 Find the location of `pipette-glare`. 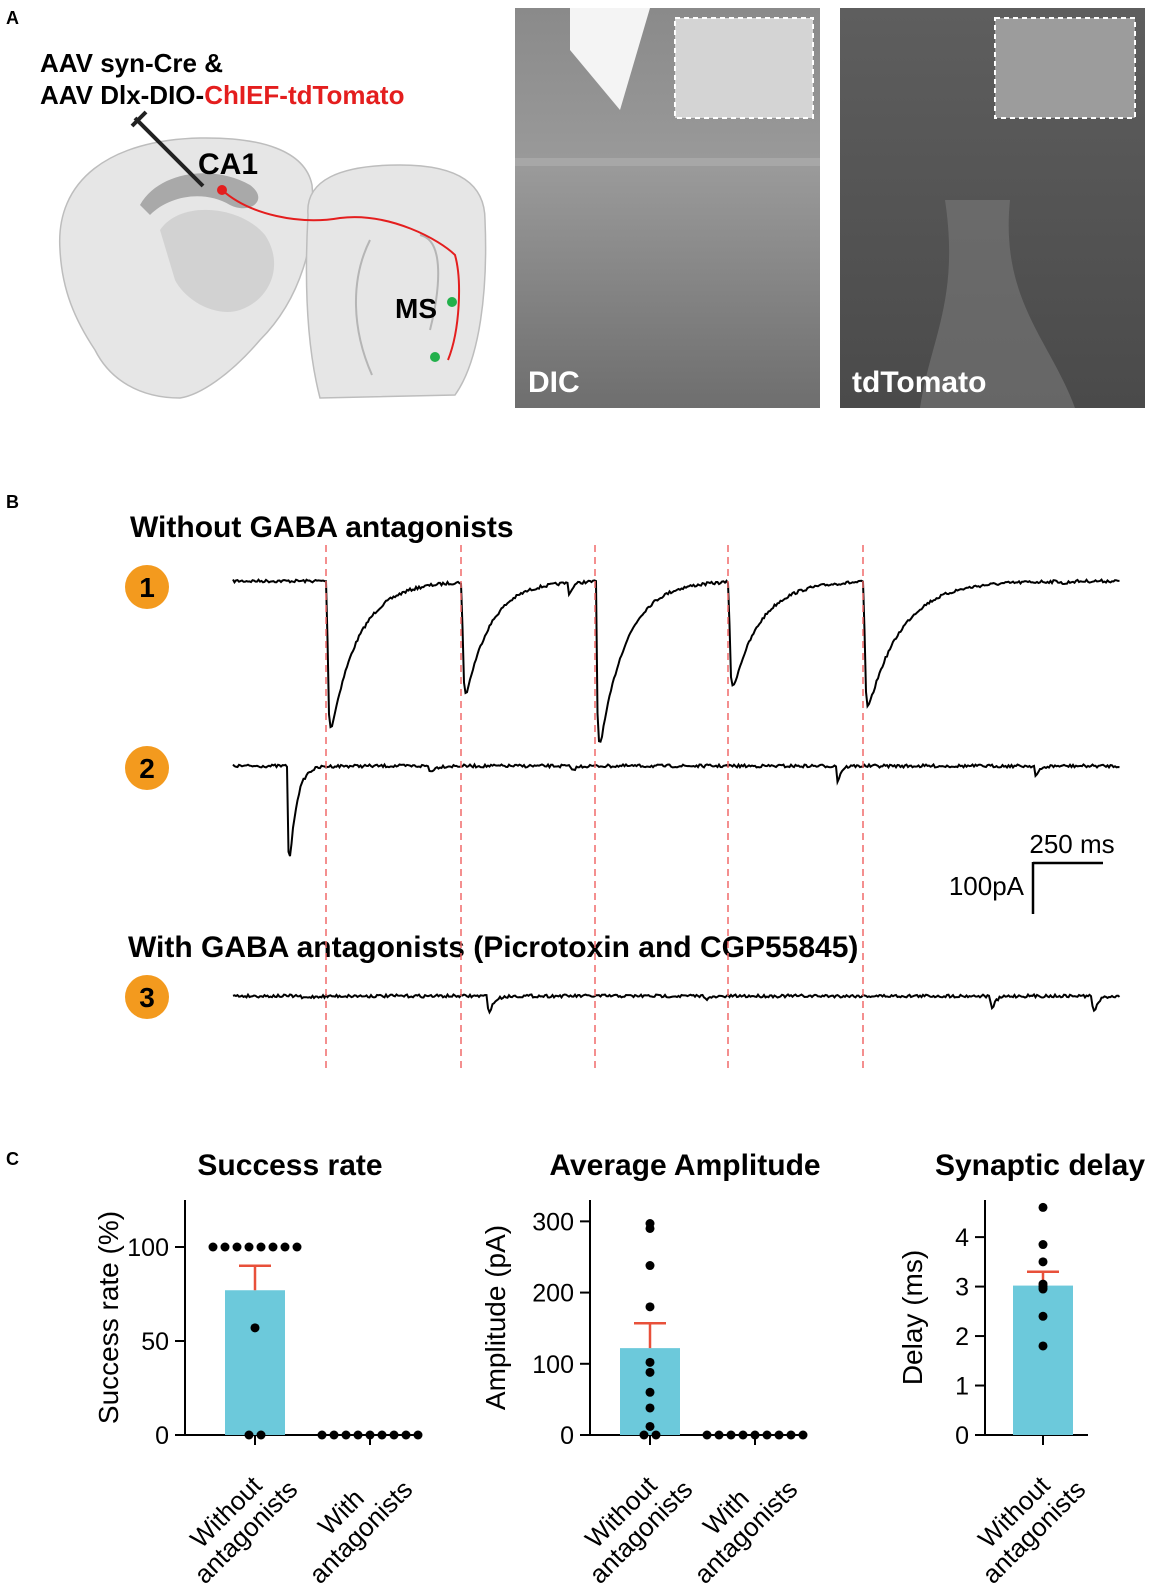

pipette-glare is located at coordinates (610, 59).